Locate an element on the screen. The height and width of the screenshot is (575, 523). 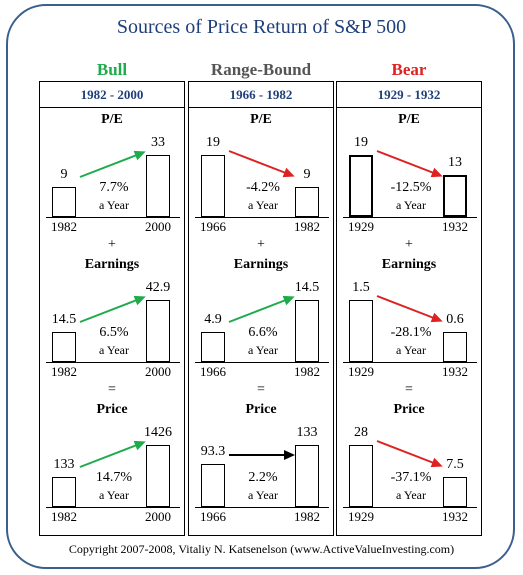
end-value-label: 33 is located at coordinates (158, 142).